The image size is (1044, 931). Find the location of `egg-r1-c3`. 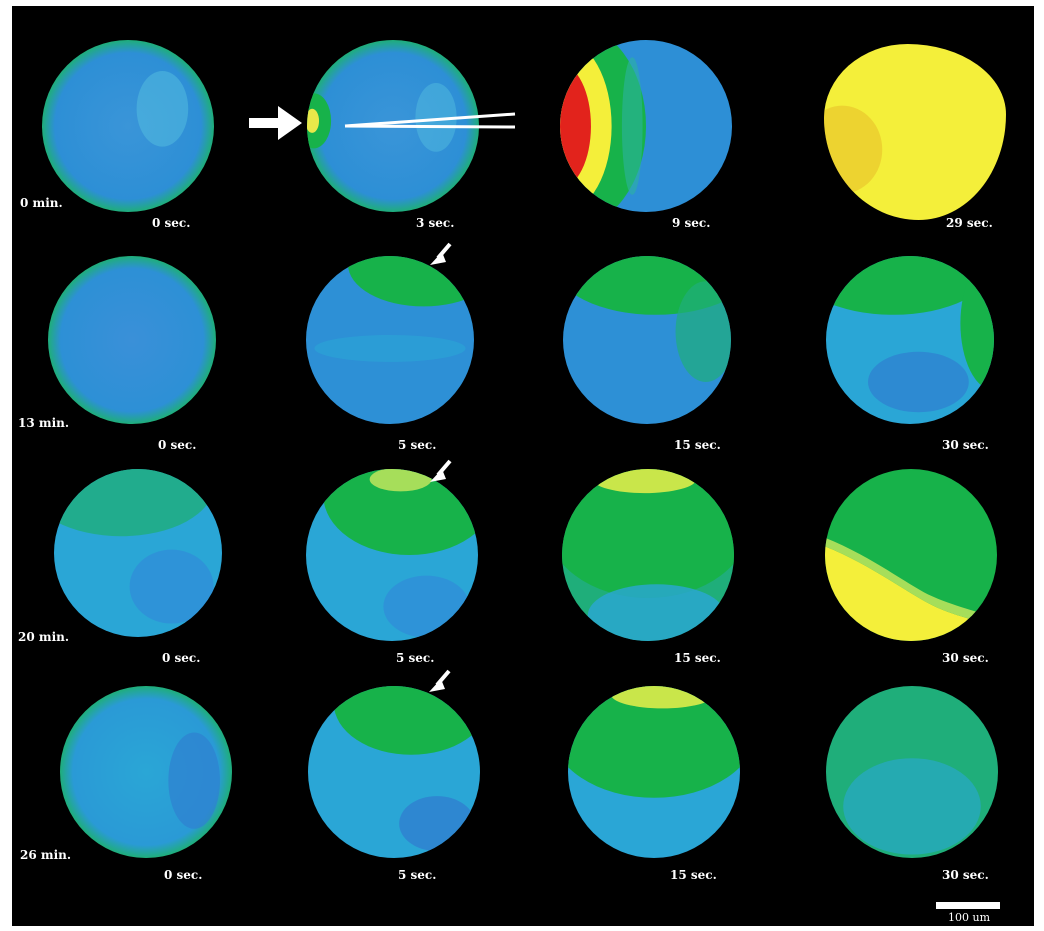

egg-r1-c3 is located at coordinates (646, 126).